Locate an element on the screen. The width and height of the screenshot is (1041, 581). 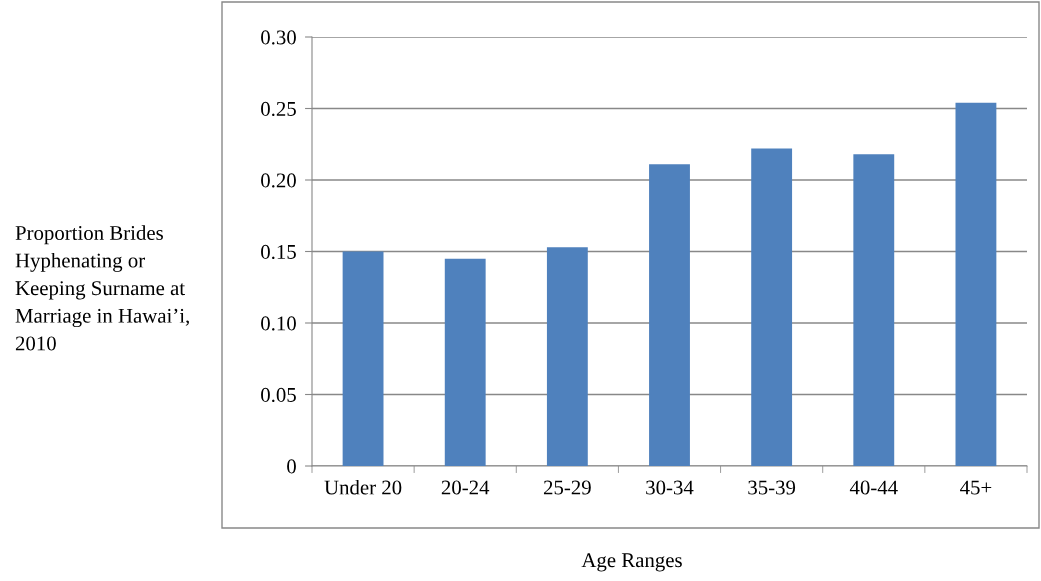
y-tick-label: 0.05 is located at coordinates (278, 395).